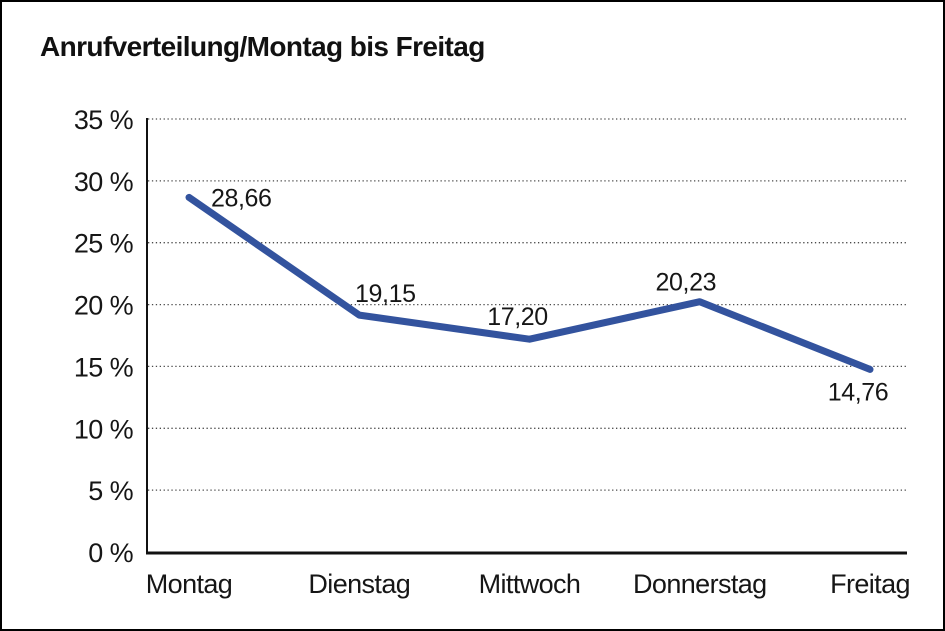  I want to click on x-category-label: Montag, so click(189, 584).